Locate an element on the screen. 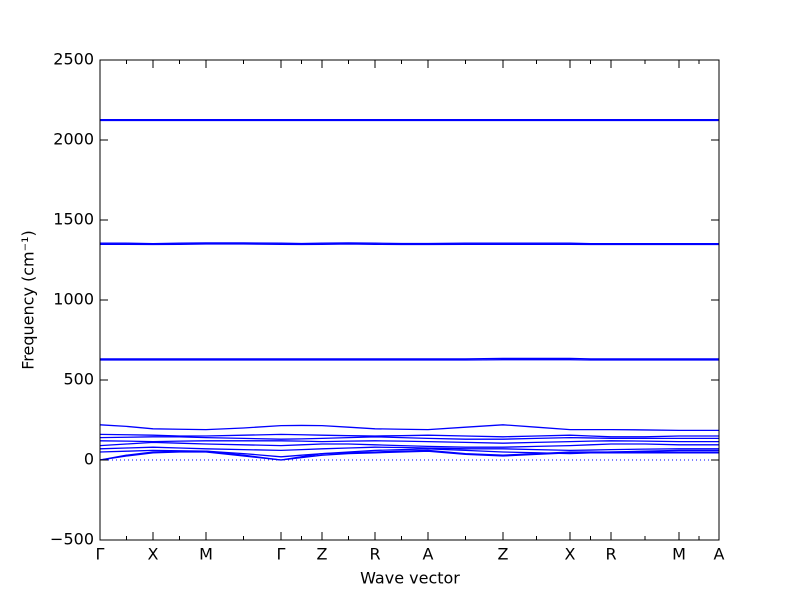 The image size is (800, 600). y-tick-label: 1500 is located at coordinates (73, 219).